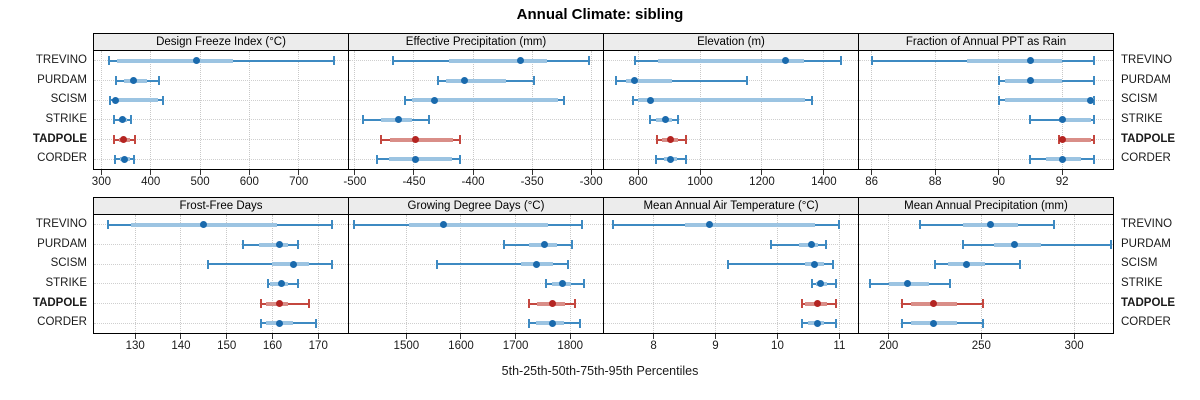 The image size is (1200, 400). I want to click on panel-strip-title: Growing Degree Days (°C), so click(476, 206).